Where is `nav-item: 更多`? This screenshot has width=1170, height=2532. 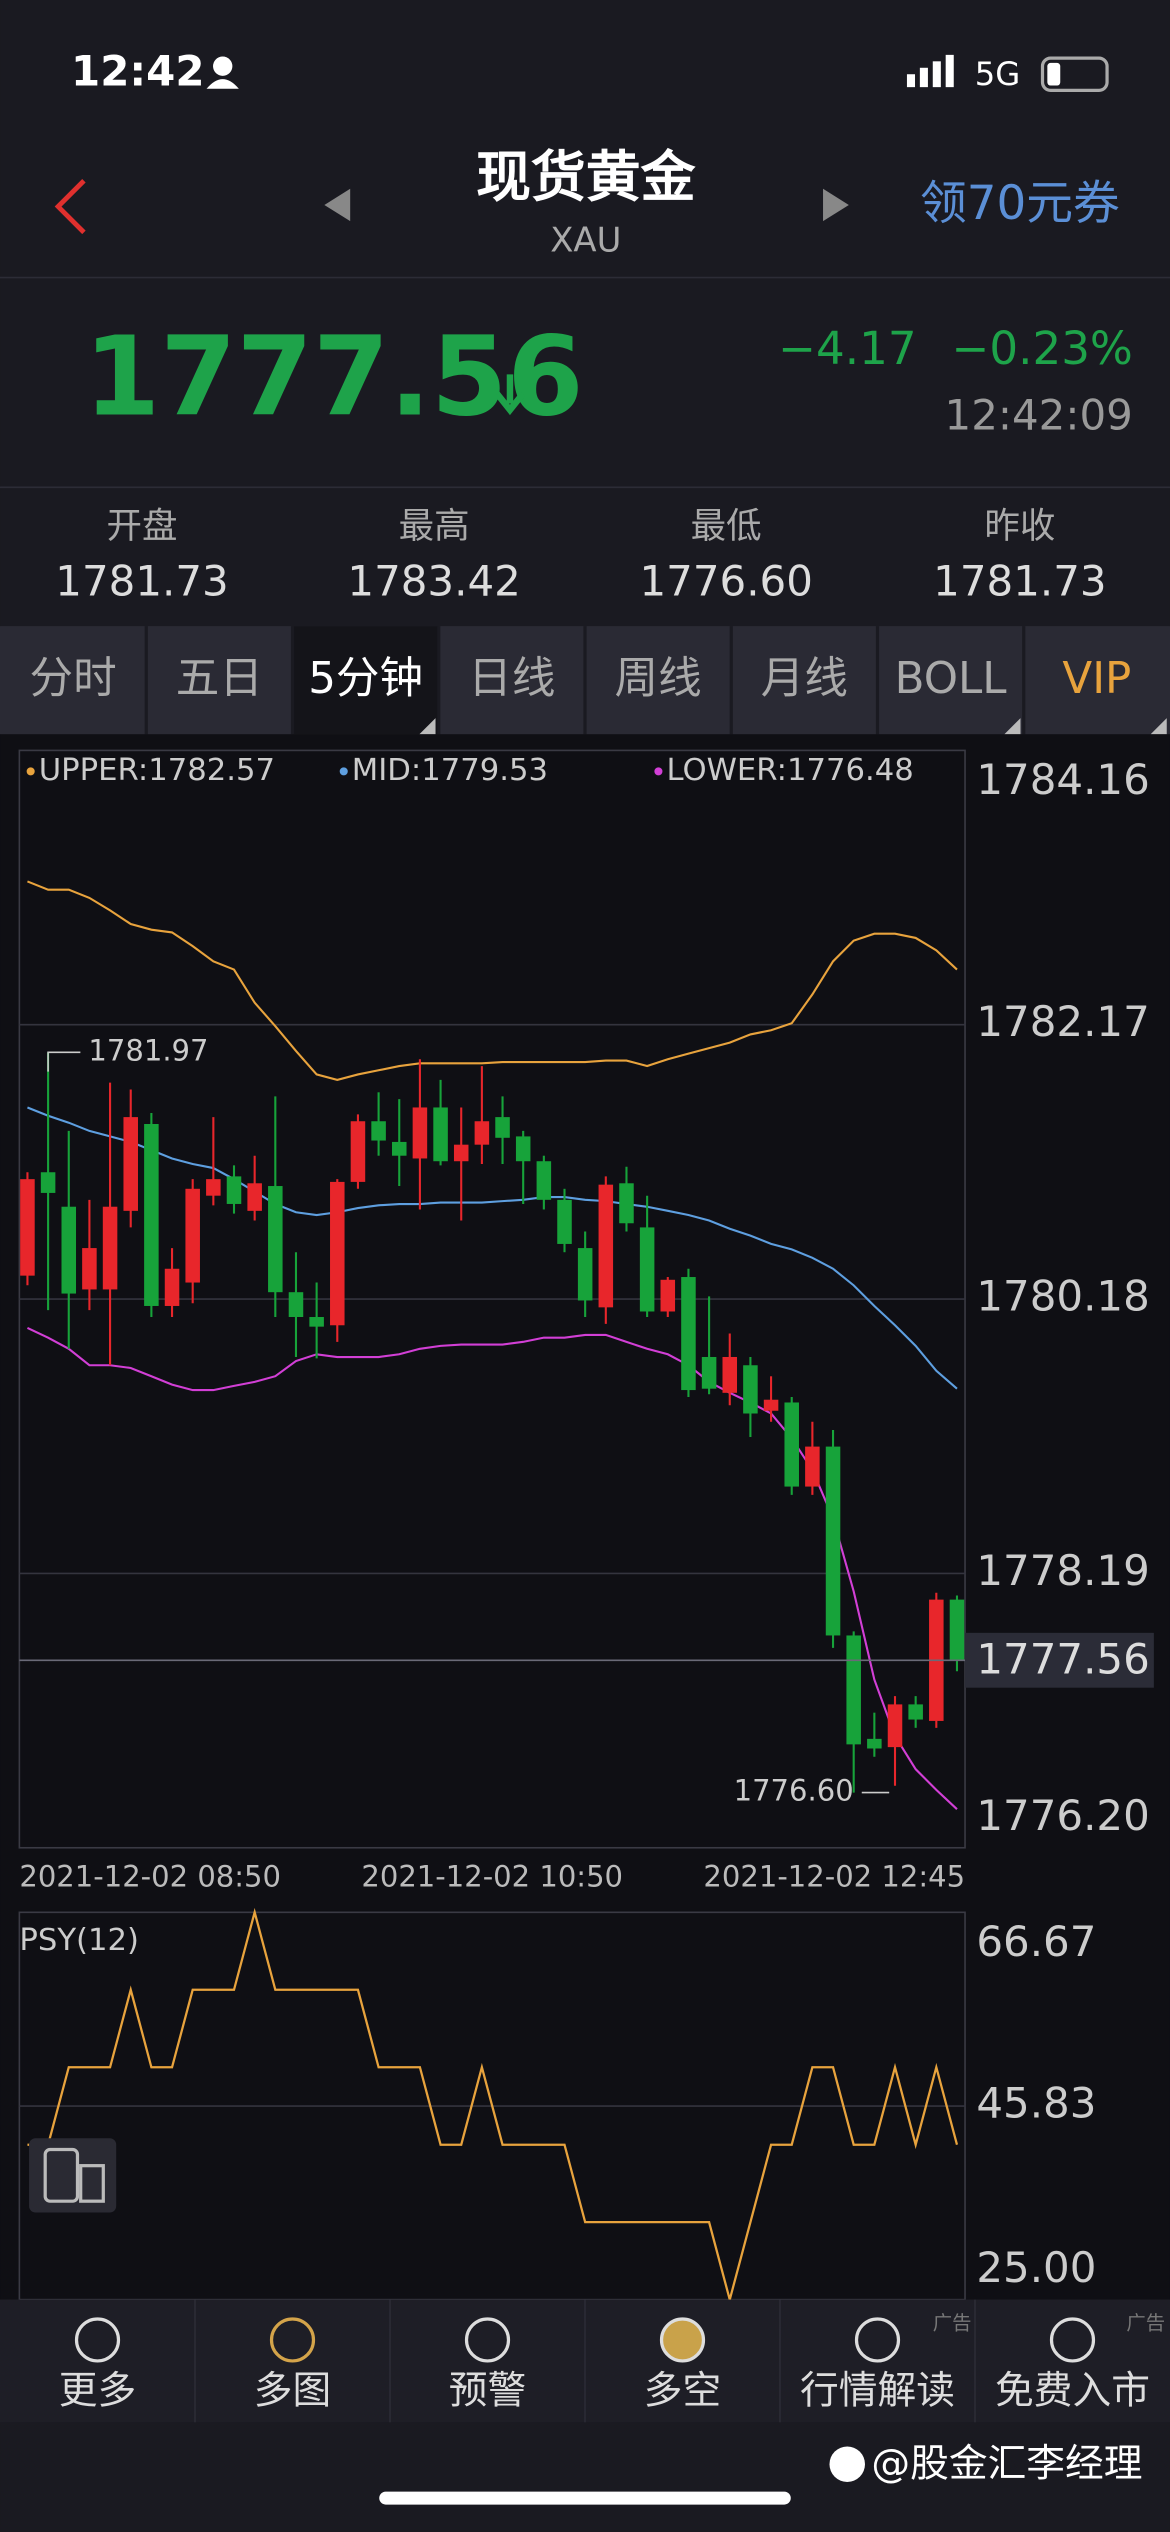
nav-item: 更多 is located at coordinates (97, 2391).